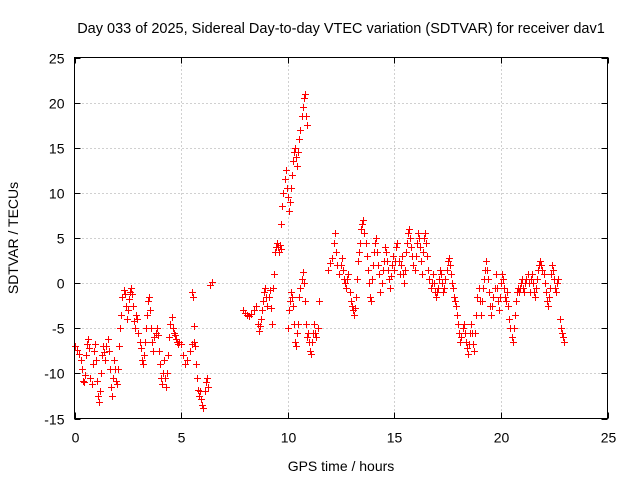 This screenshot has height=480, width=640. What do you see at coordinates (57, 104) in the screenshot?
I see `y-tick-label: 20` at bounding box center [57, 104].